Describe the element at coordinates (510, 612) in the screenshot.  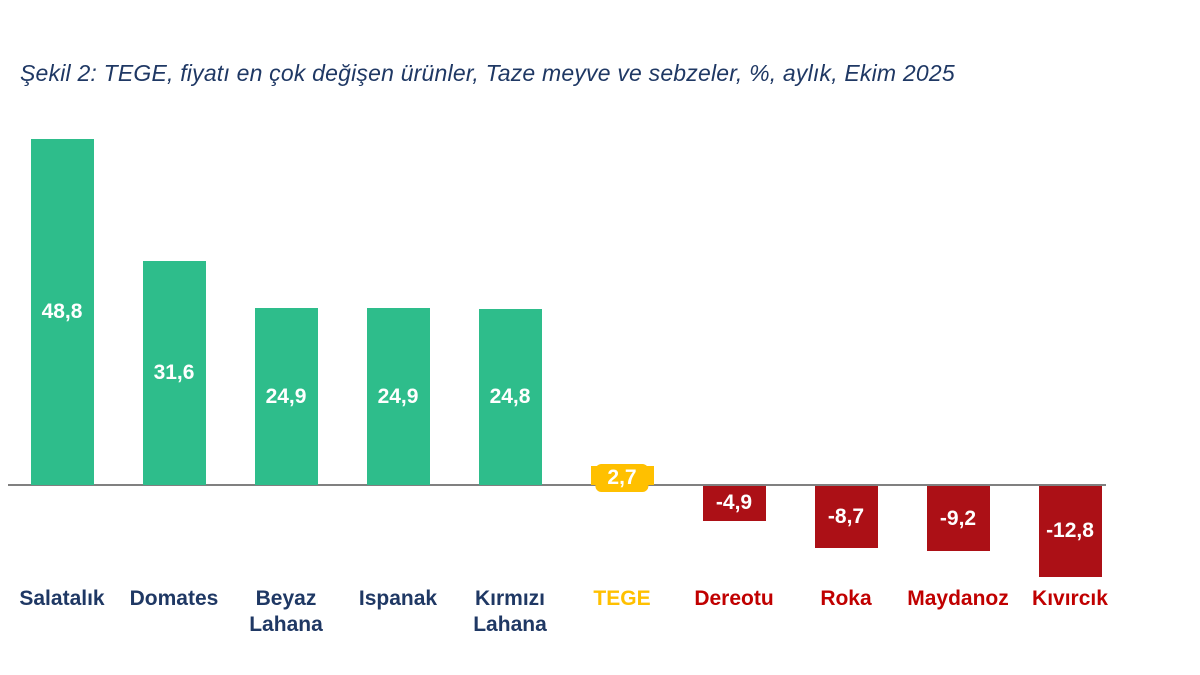
I see `category-label: Kırmızı Lahana` at that location.